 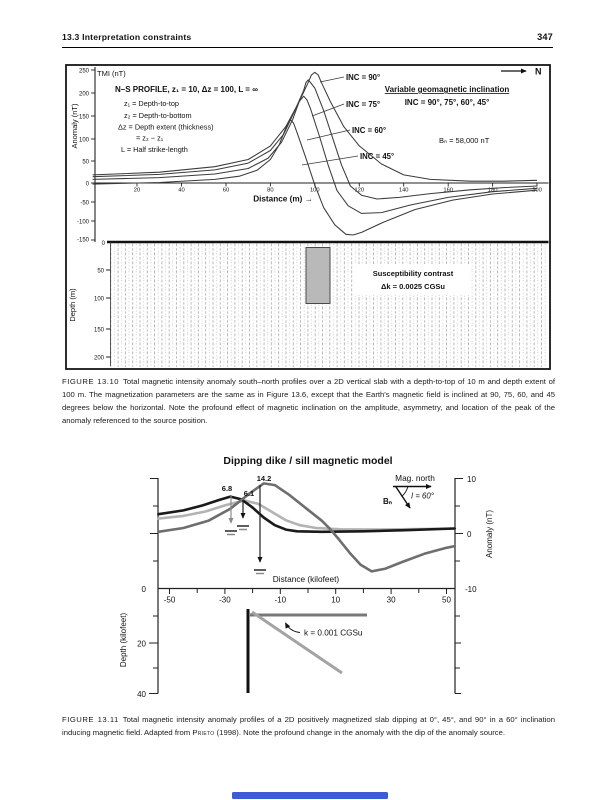 I want to click on dark-gray-curve, so click(x=307, y=527).